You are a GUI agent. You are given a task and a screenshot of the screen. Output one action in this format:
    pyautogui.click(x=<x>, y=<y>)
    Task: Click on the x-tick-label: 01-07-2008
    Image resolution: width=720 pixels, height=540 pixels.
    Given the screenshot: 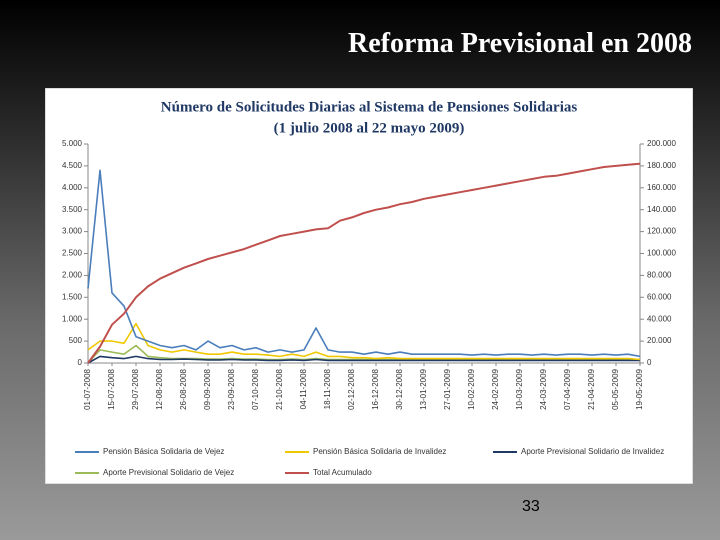 What is the action you would take?
    pyautogui.click(x=87, y=388)
    